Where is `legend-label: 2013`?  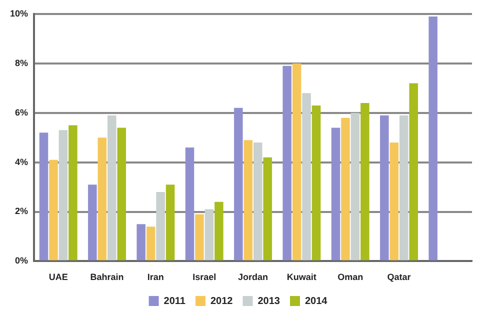 legend-label: 2013 is located at coordinates (269, 301).